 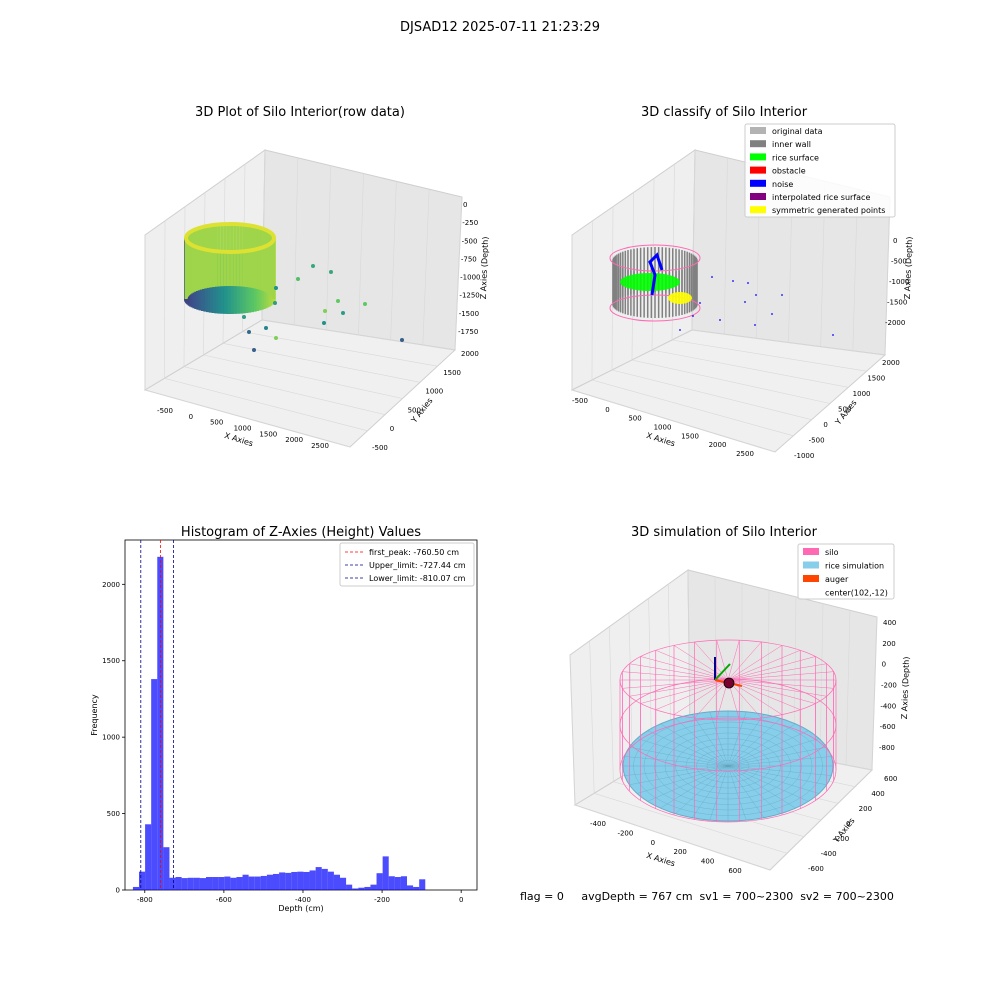 I want to click on hist-xlabel: Depth (cm), so click(x=300, y=908).